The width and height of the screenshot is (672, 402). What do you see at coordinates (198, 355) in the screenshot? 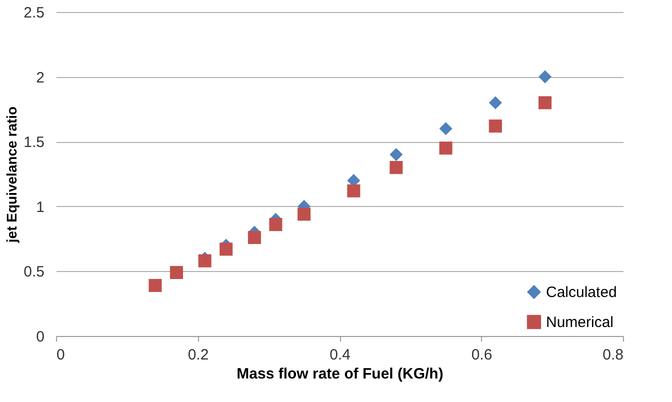
I see `x-tick-label: 0.2` at bounding box center [198, 355].